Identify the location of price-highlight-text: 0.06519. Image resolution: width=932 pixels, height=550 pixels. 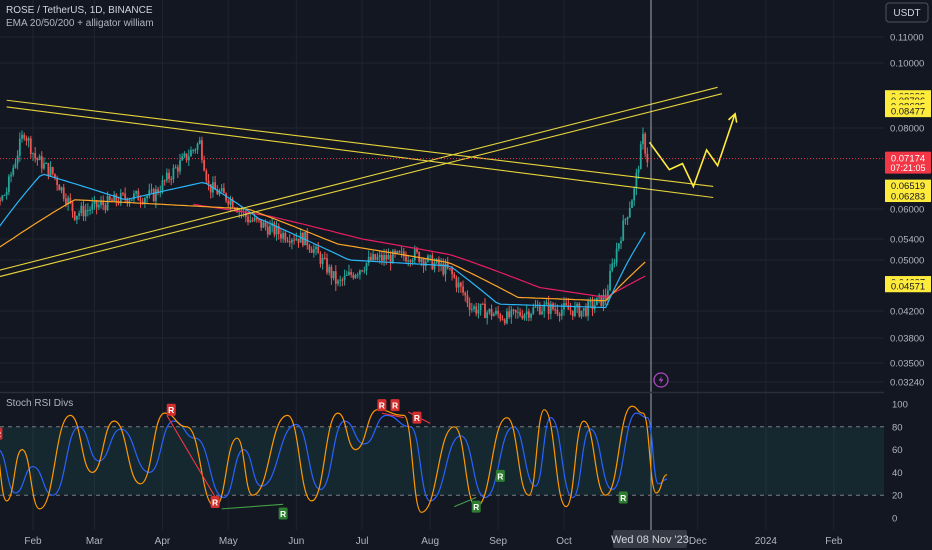
(908, 186).